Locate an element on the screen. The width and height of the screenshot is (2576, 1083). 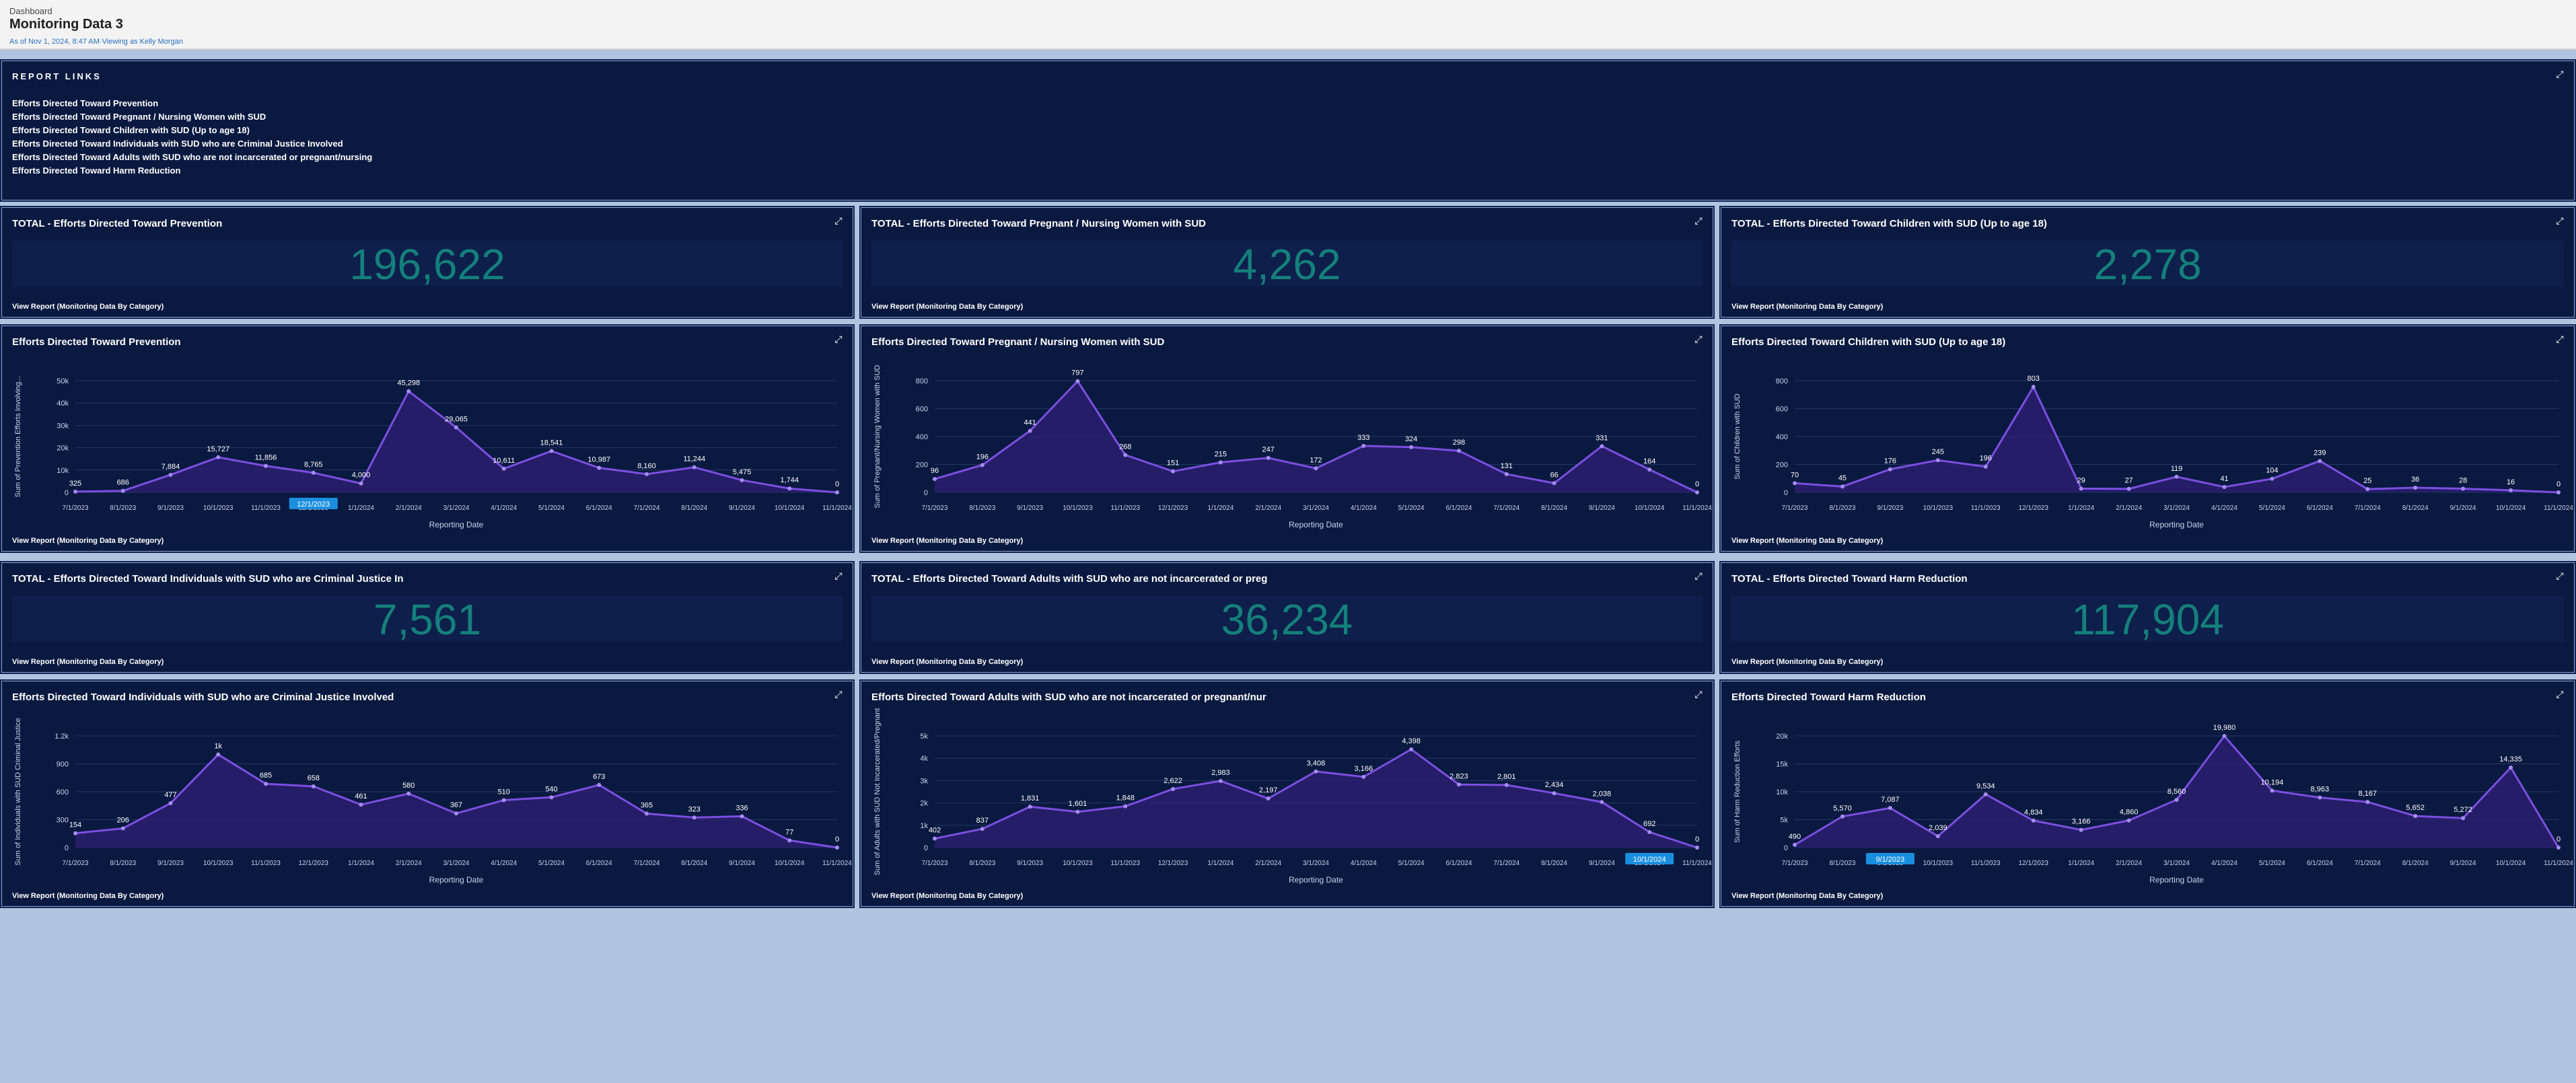
x-tick-label: 3/1/2024 is located at coordinates (456, 508).